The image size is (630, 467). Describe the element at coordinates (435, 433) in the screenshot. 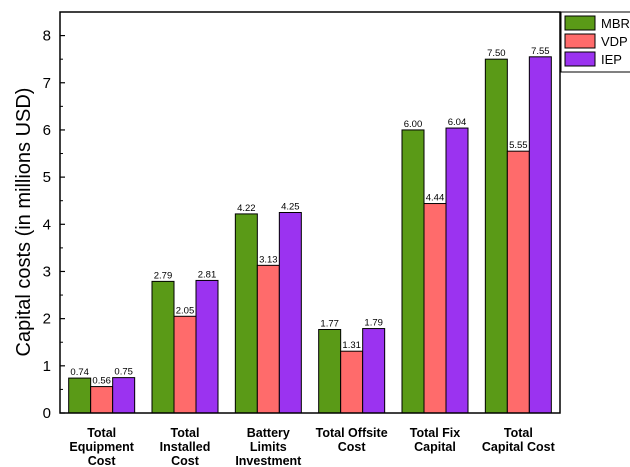

I see `x-category-label-line: Total Fix` at that location.